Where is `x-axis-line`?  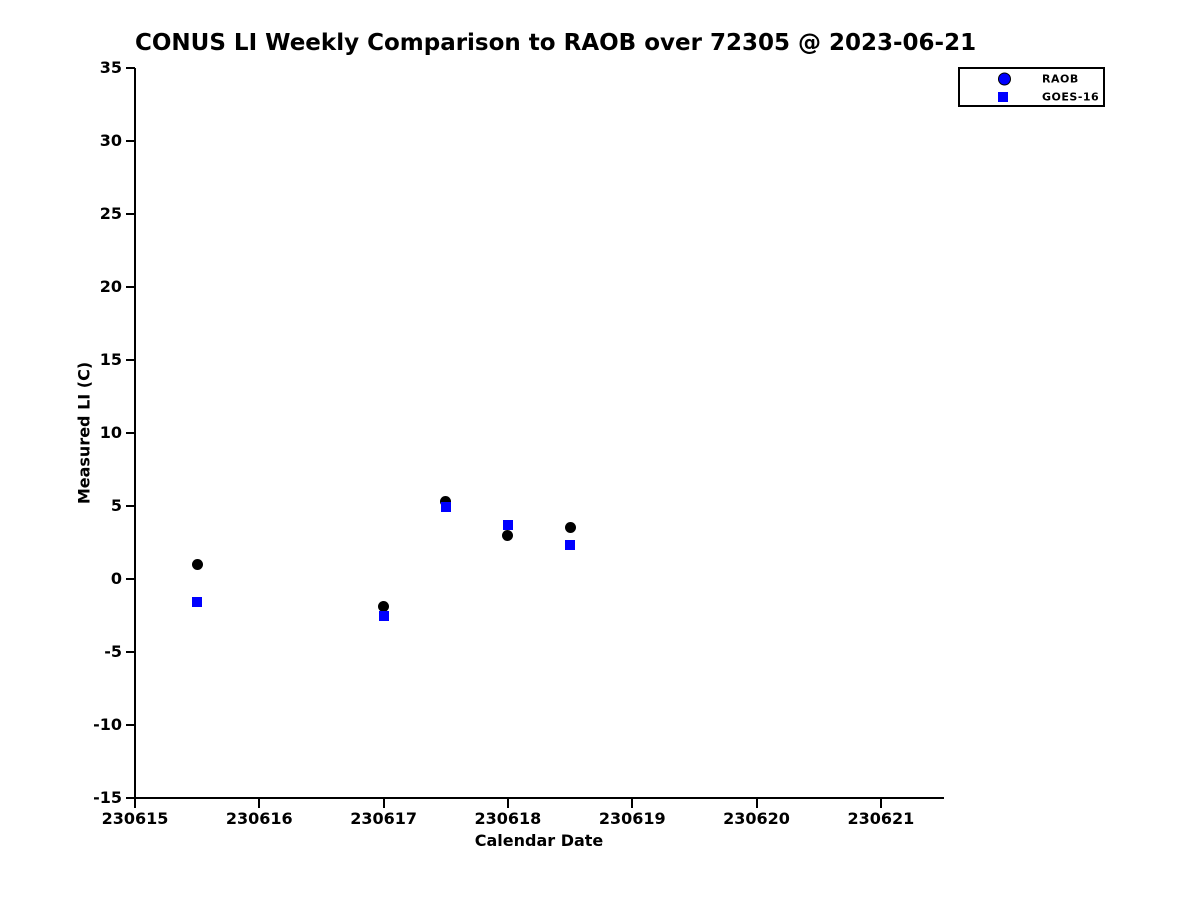 x-axis-line is located at coordinates (539, 798).